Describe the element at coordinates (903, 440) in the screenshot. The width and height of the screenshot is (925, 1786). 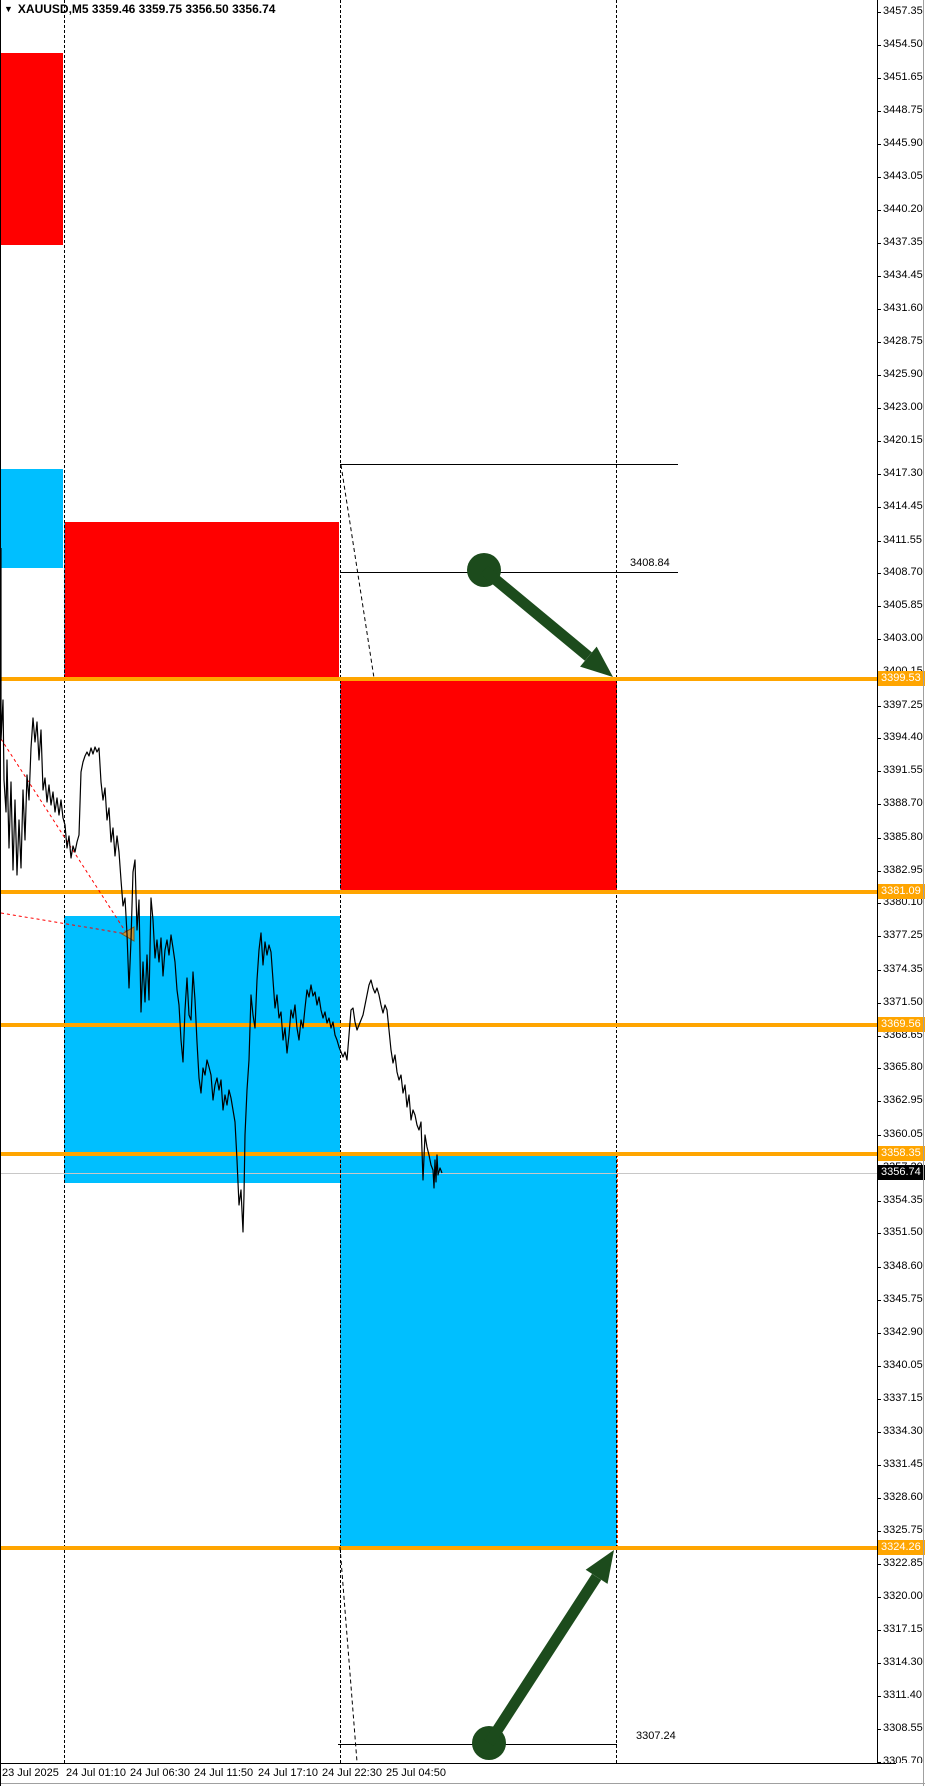
I see `price-tick-label: 3420.15` at that location.